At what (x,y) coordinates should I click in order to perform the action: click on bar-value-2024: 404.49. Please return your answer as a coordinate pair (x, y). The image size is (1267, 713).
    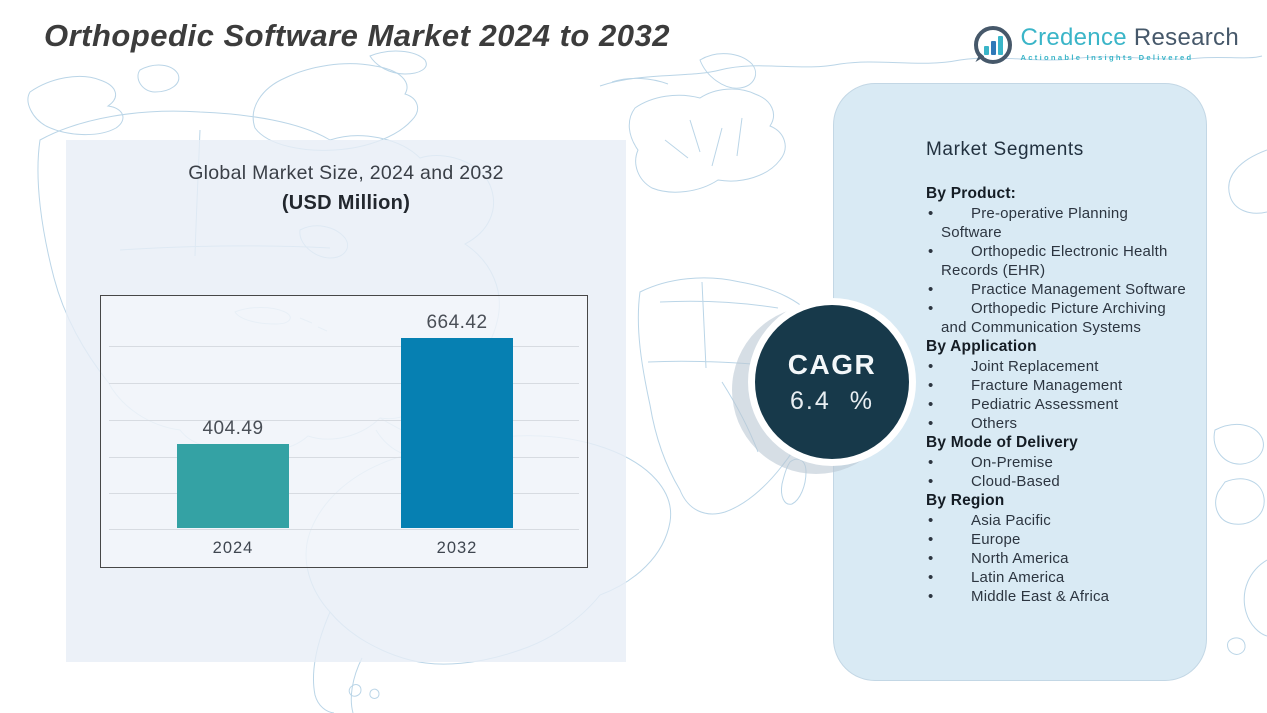
    Looking at the image, I should click on (233, 428).